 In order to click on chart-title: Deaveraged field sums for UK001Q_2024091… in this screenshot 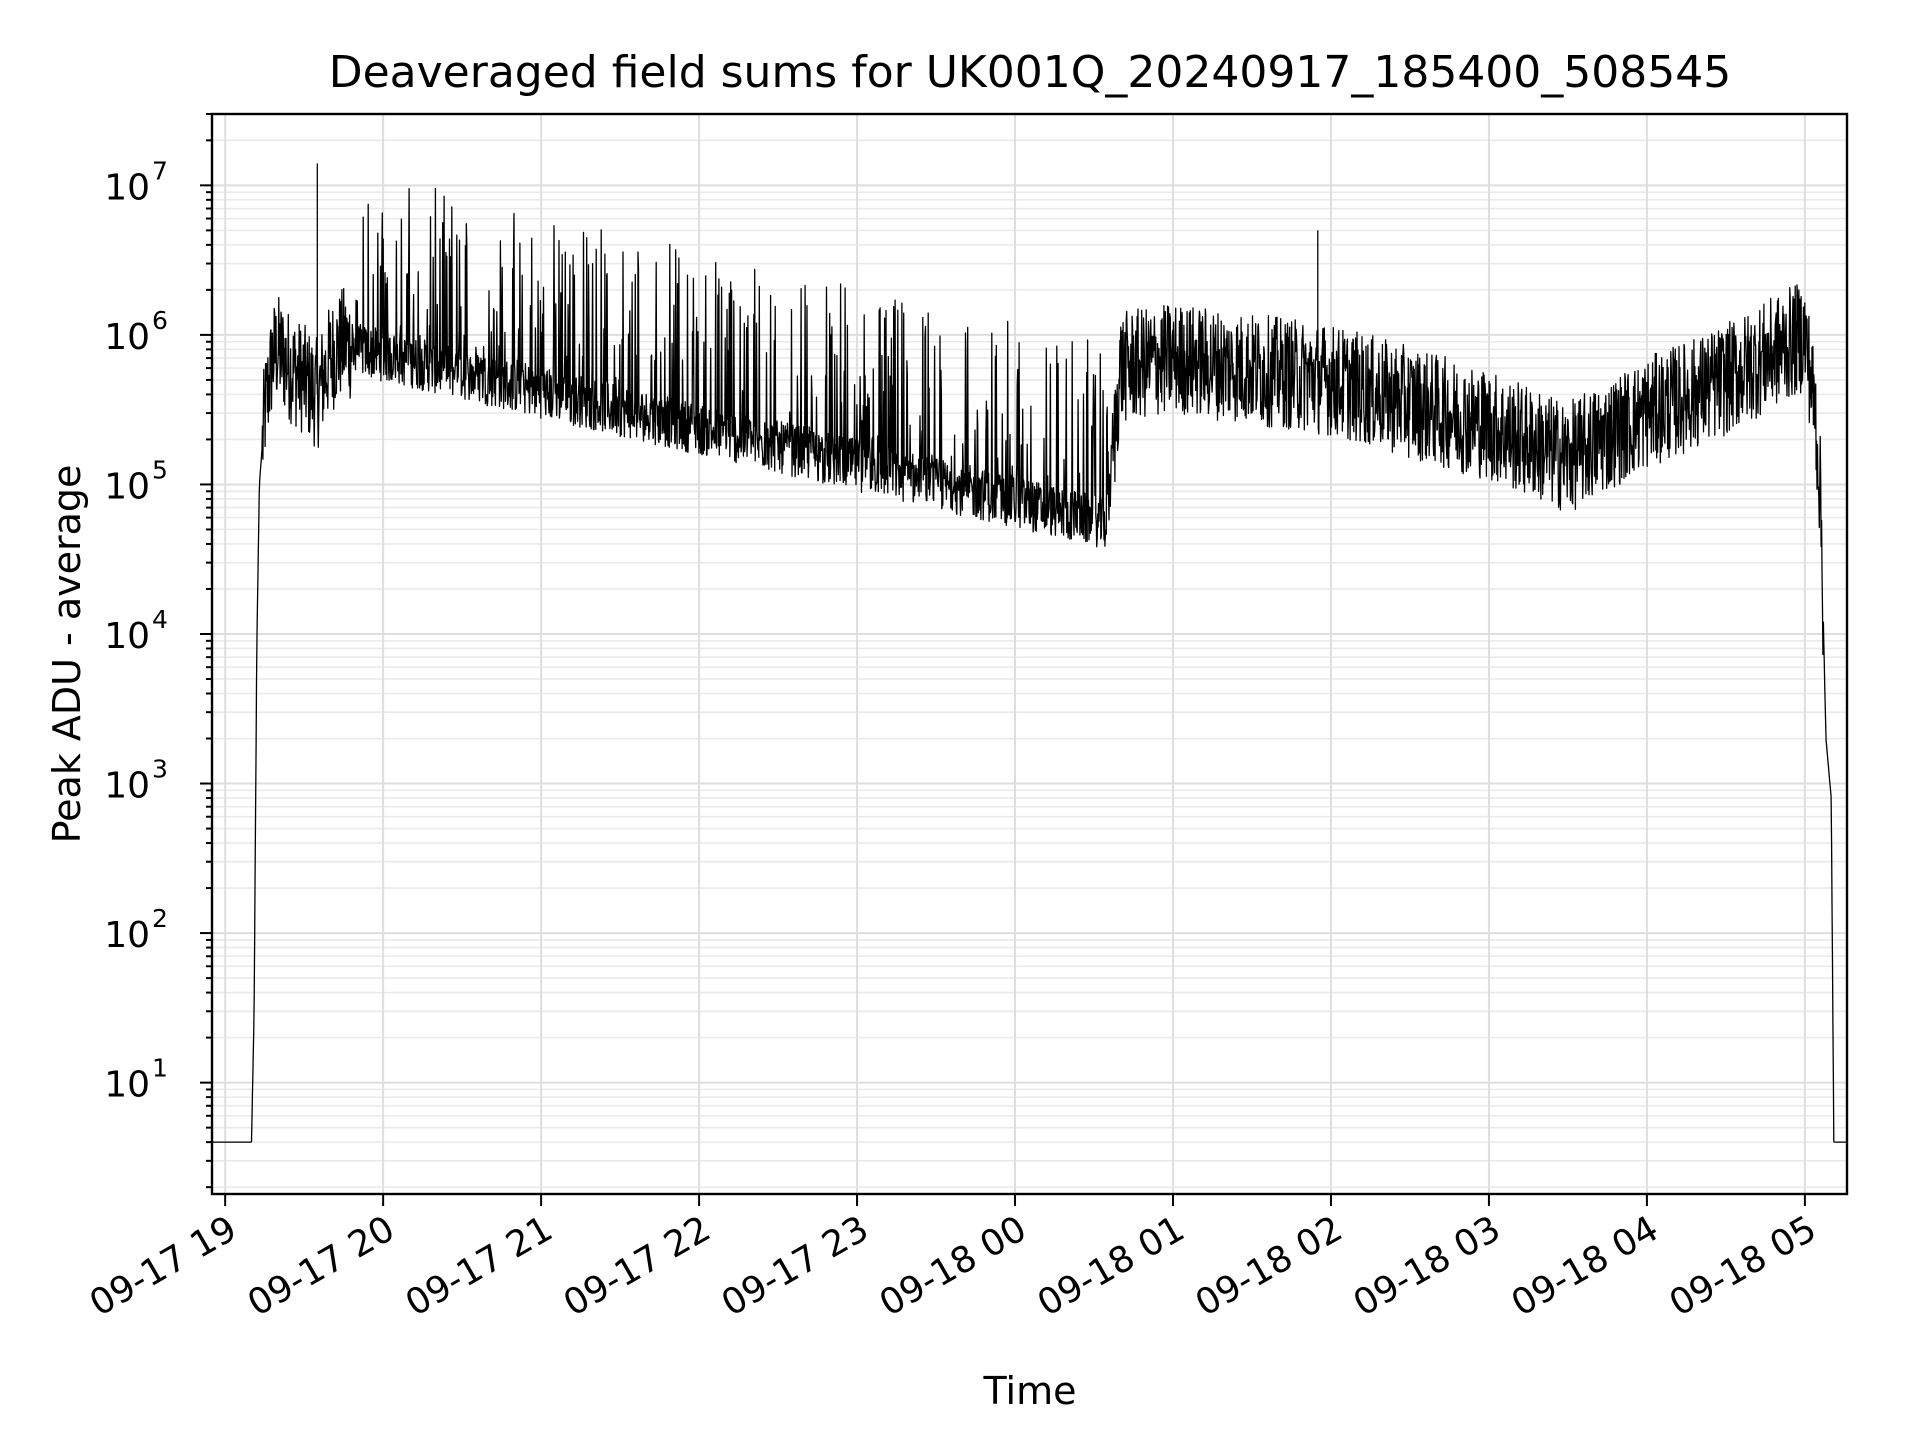, I will do `click(1030, 72)`.